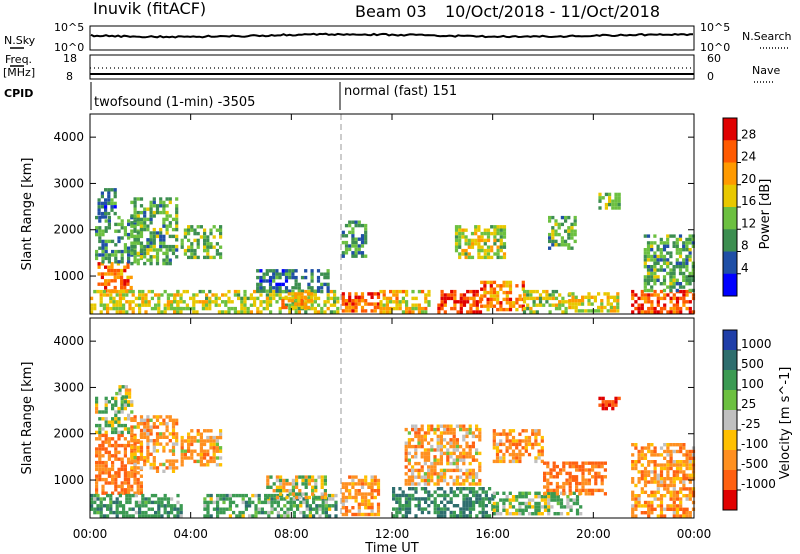 This screenshot has width=800, height=554. What do you see at coordinates (68, 137) in the screenshot?
I see `y-tick-label: 4000` at bounding box center [68, 137].